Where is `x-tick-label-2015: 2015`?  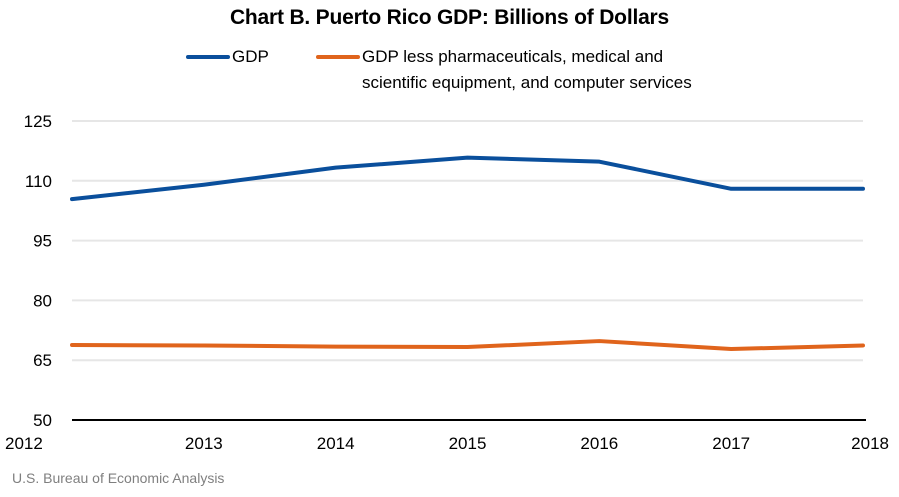
x-tick-label-2015: 2015 is located at coordinates (468, 443).